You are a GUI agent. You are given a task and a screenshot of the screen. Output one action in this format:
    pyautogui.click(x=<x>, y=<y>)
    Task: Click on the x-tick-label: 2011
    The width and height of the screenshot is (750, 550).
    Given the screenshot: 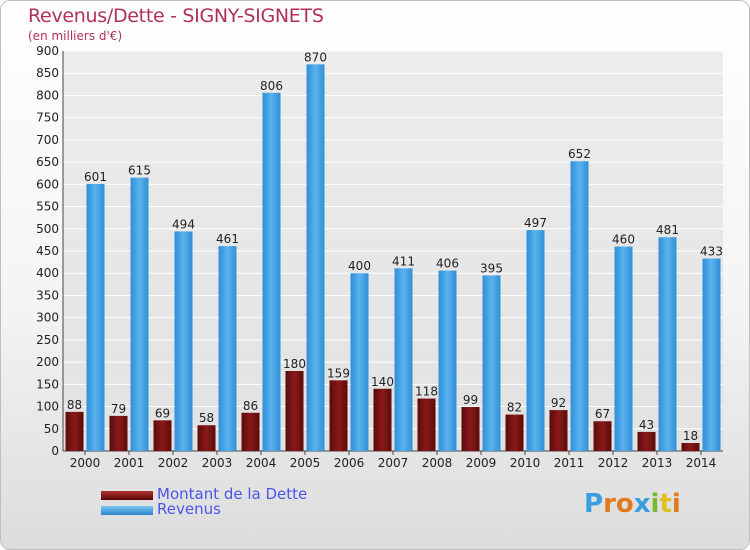 What is the action you would take?
    pyautogui.click(x=569, y=463)
    